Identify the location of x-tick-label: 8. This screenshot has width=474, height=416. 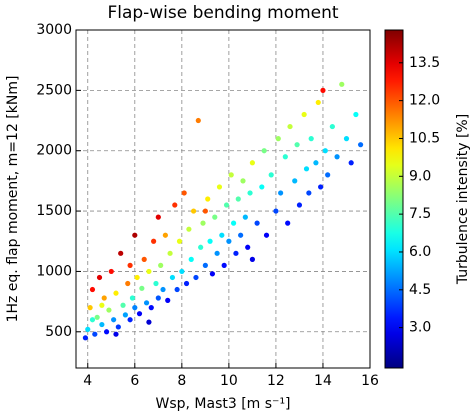
(181, 381).